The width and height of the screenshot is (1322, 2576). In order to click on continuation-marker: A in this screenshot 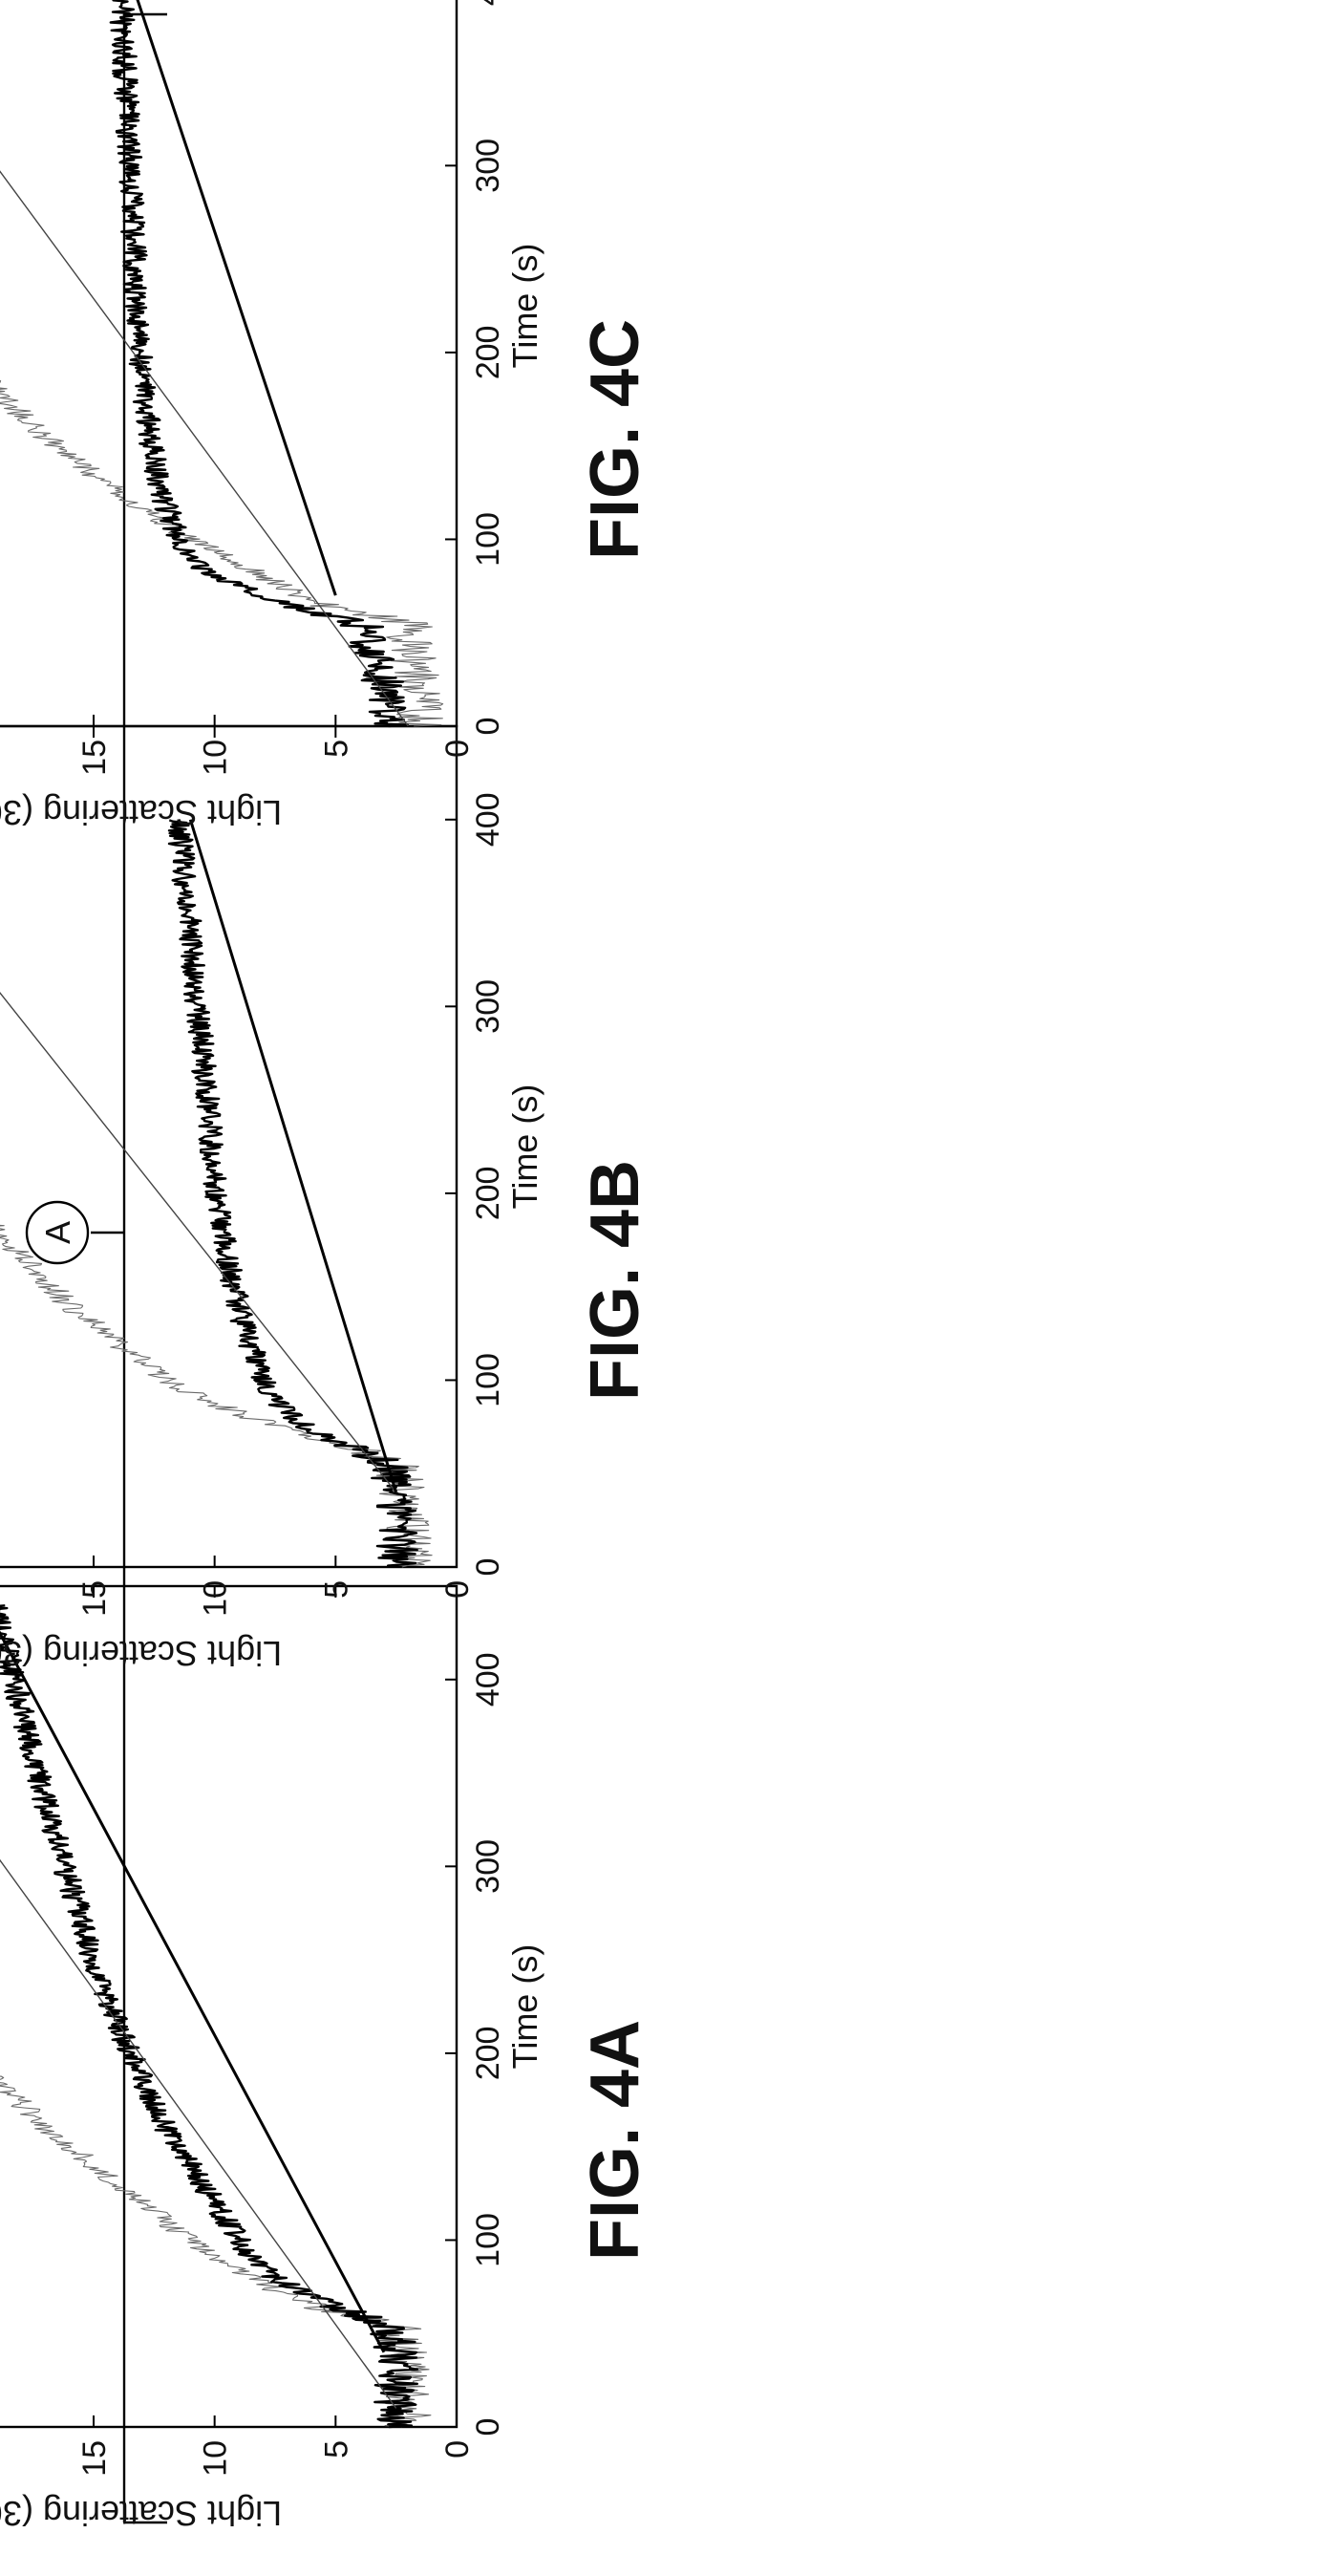, I will do `click(57, 1232)`.